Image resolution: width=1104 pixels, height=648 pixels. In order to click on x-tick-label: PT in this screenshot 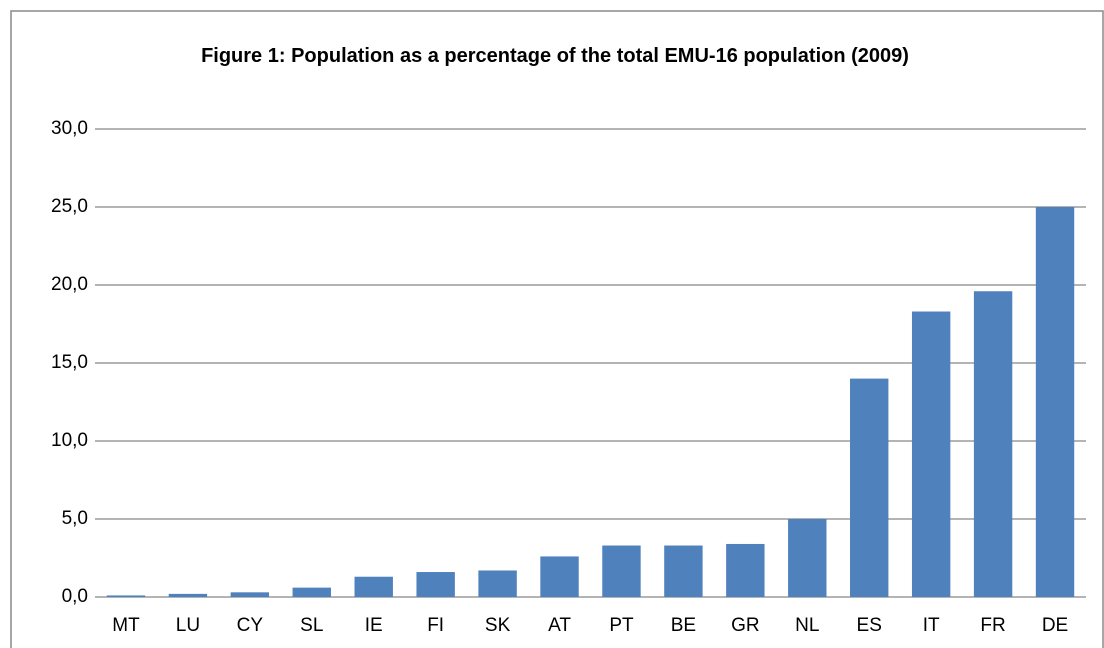, I will do `click(621, 625)`.